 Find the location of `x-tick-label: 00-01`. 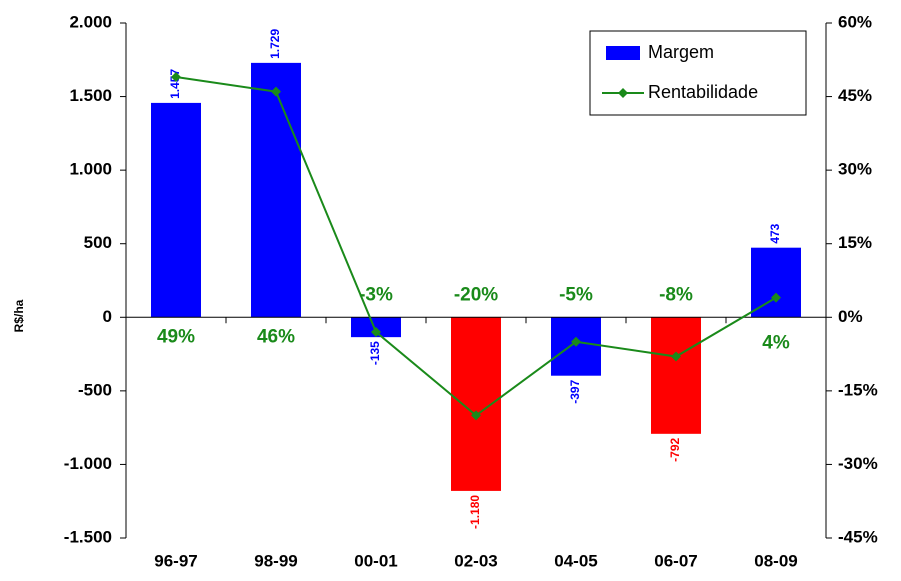

x-tick-label: 00-01 is located at coordinates (375, 560).